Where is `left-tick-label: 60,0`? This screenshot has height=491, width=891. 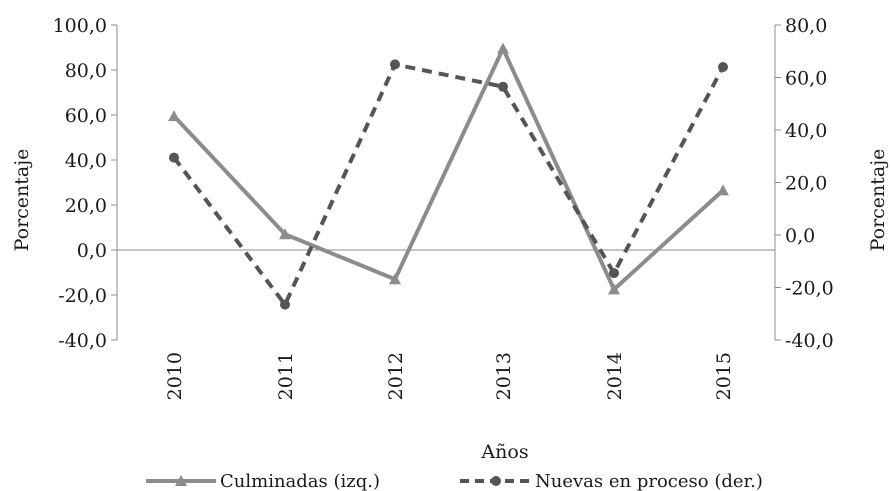
left-tick-label: 60,0 is located at coordinates (86, 116).